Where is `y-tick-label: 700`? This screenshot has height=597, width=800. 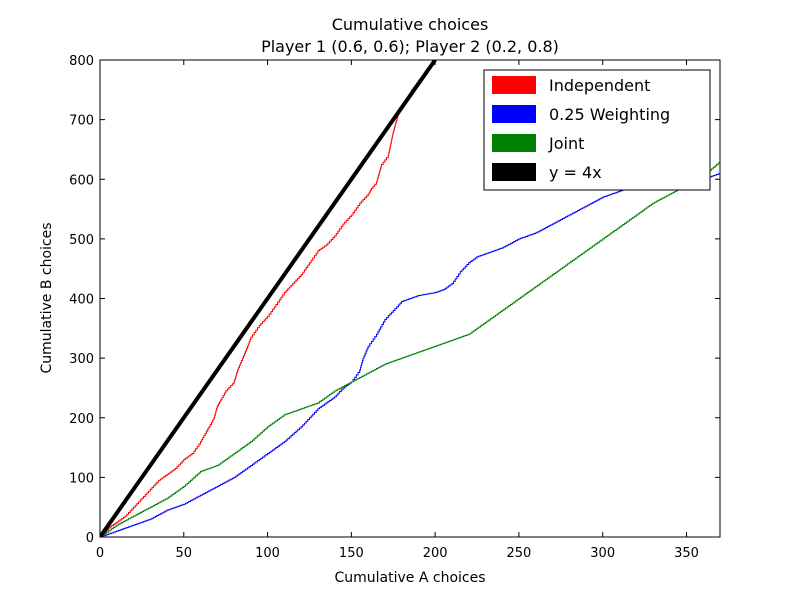
y-tick-label: 700 is located at coordinates (81, 121).